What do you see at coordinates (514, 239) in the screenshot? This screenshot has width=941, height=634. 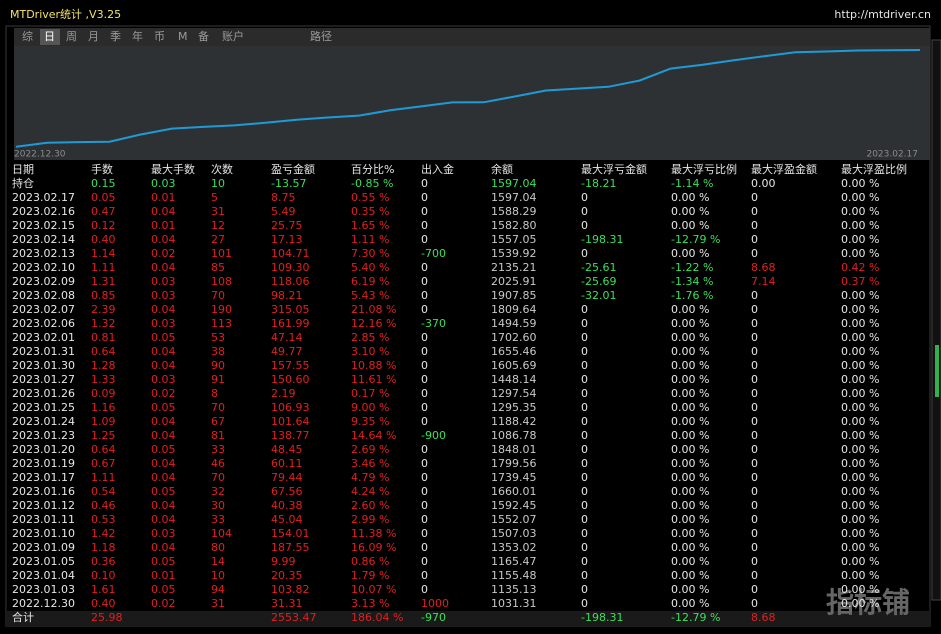 I see `cell: 1557.05` at bounding box center [514, 239].